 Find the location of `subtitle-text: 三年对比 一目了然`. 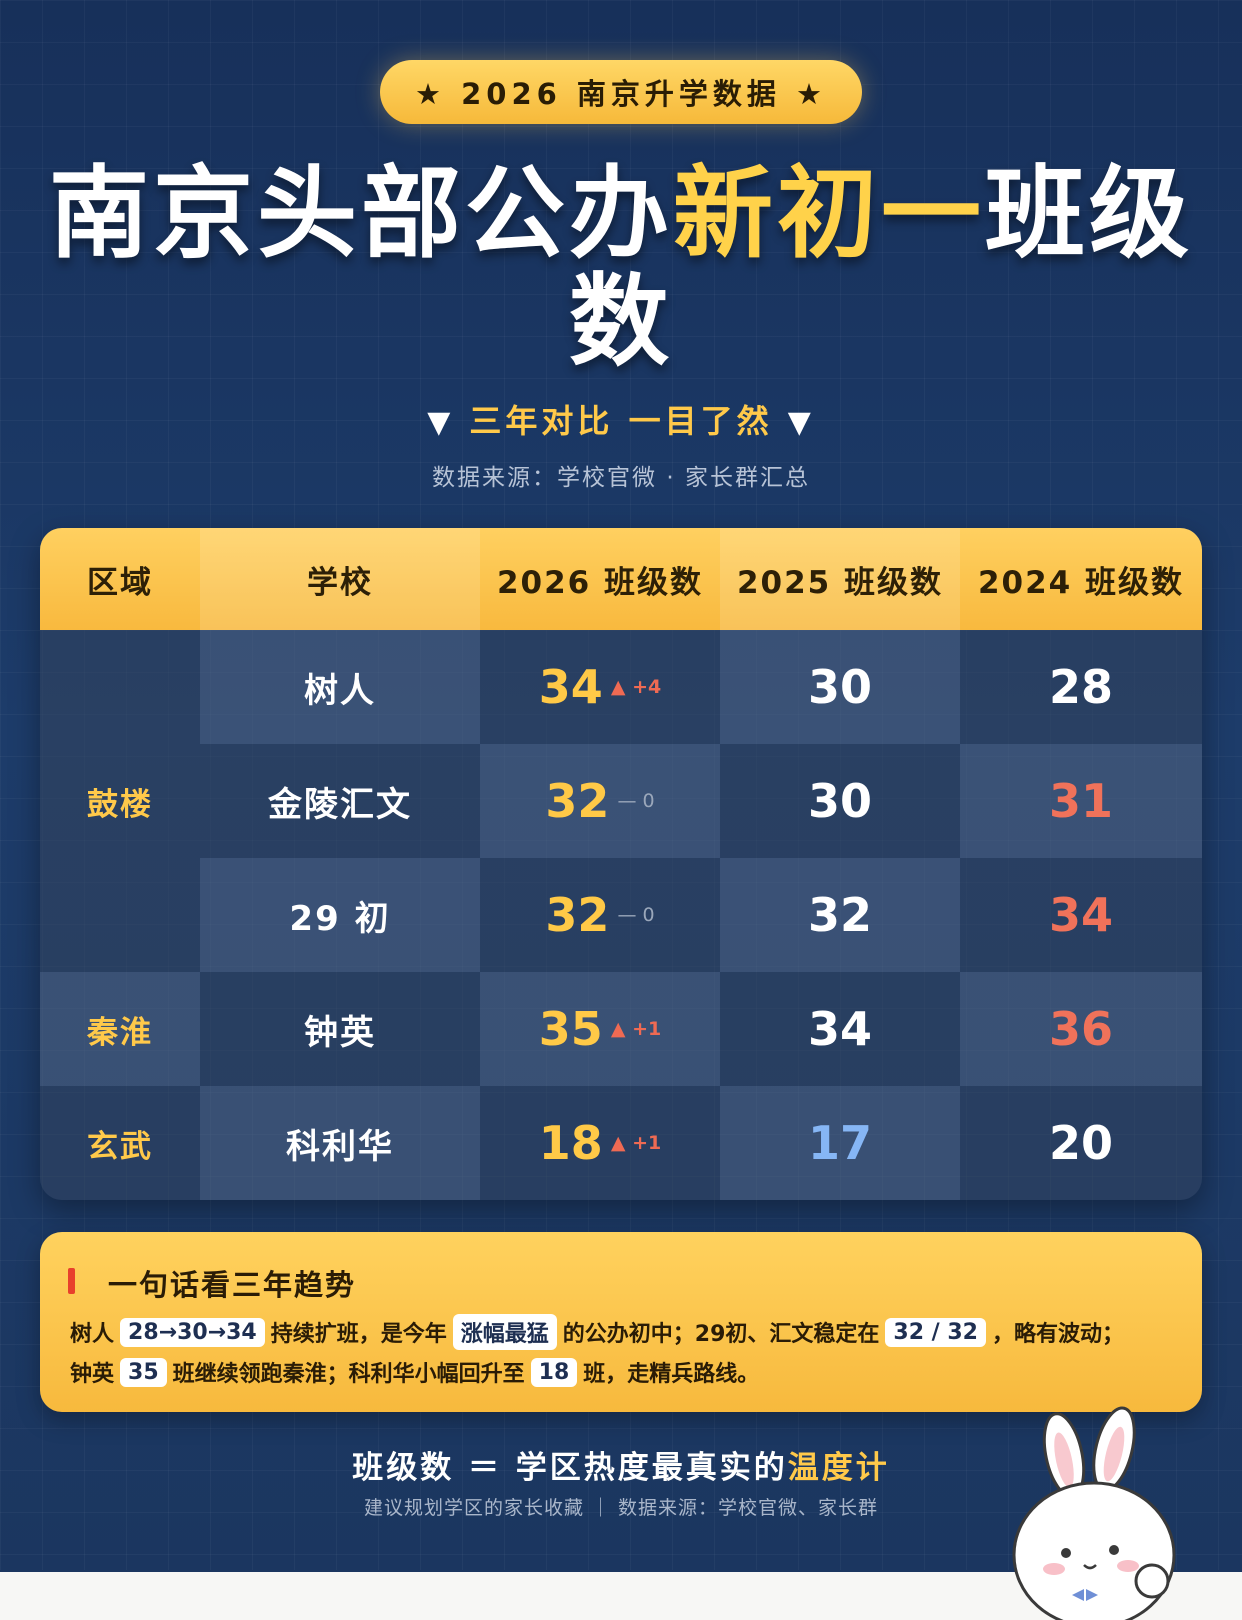

subtitle-text: 三年对比 一目了然 is located at coordinates (621, 421).